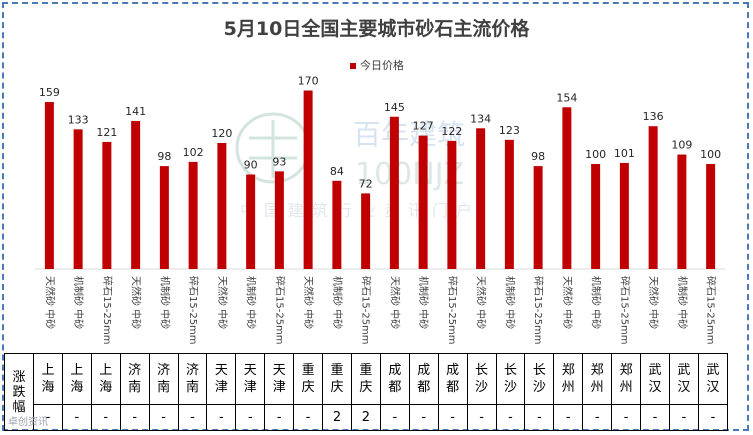 The image size is (753, 435). What do you see at coordinates (78, 119) in the screenshot?
I see `value-label: 133` at bounding box center [78, 119].